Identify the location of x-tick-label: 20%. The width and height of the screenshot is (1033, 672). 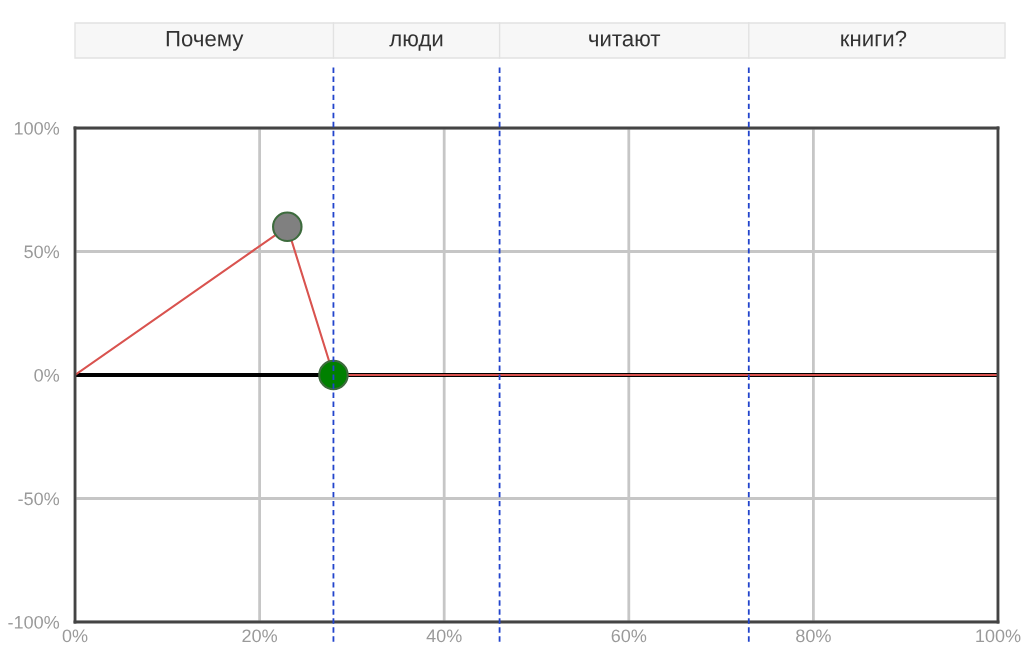
(260, 636).